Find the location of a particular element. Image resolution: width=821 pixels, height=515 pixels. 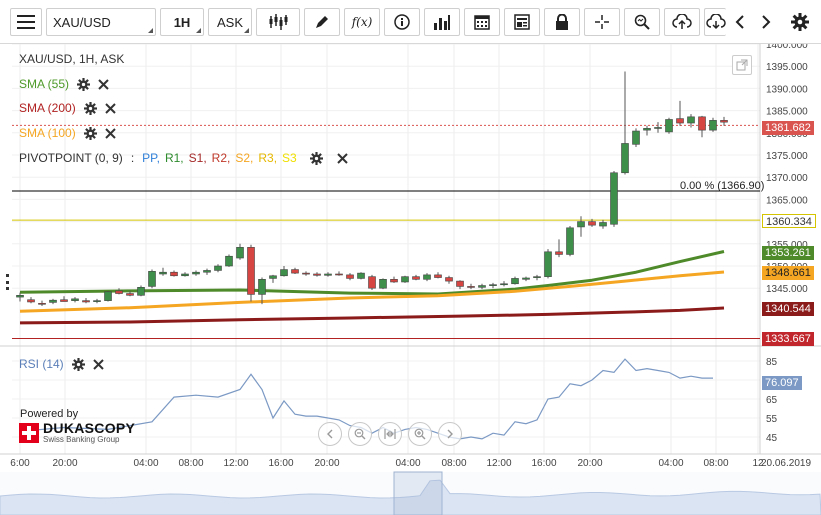

upload-button is located at coordinates (682, 22).